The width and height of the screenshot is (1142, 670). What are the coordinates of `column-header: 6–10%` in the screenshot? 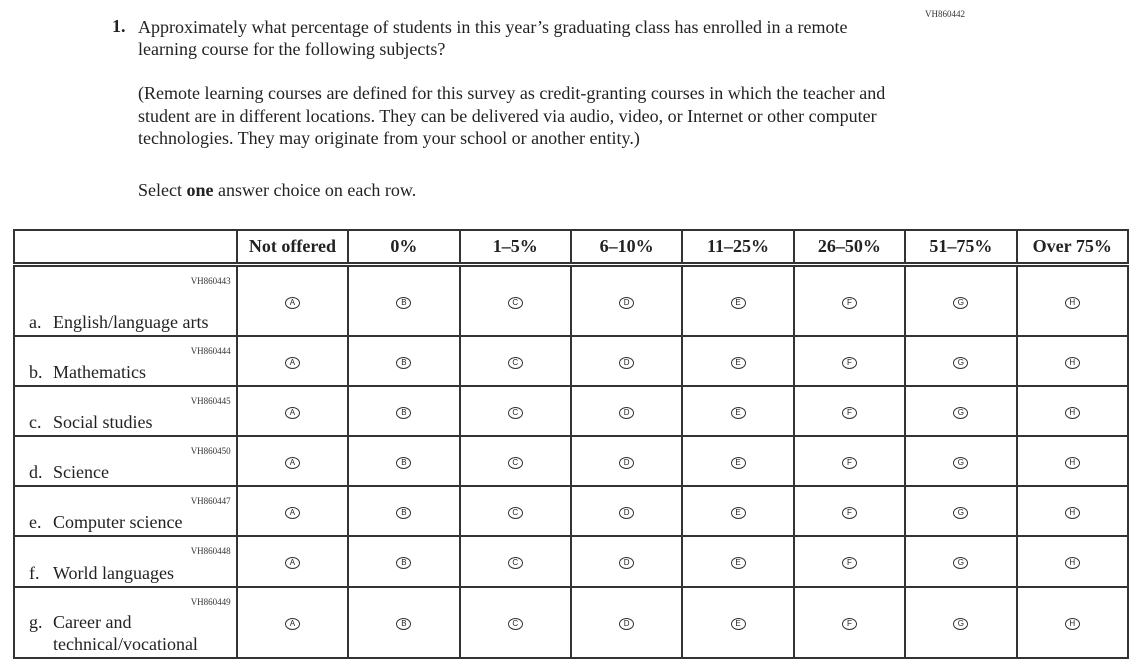 It's located at (626, 248).